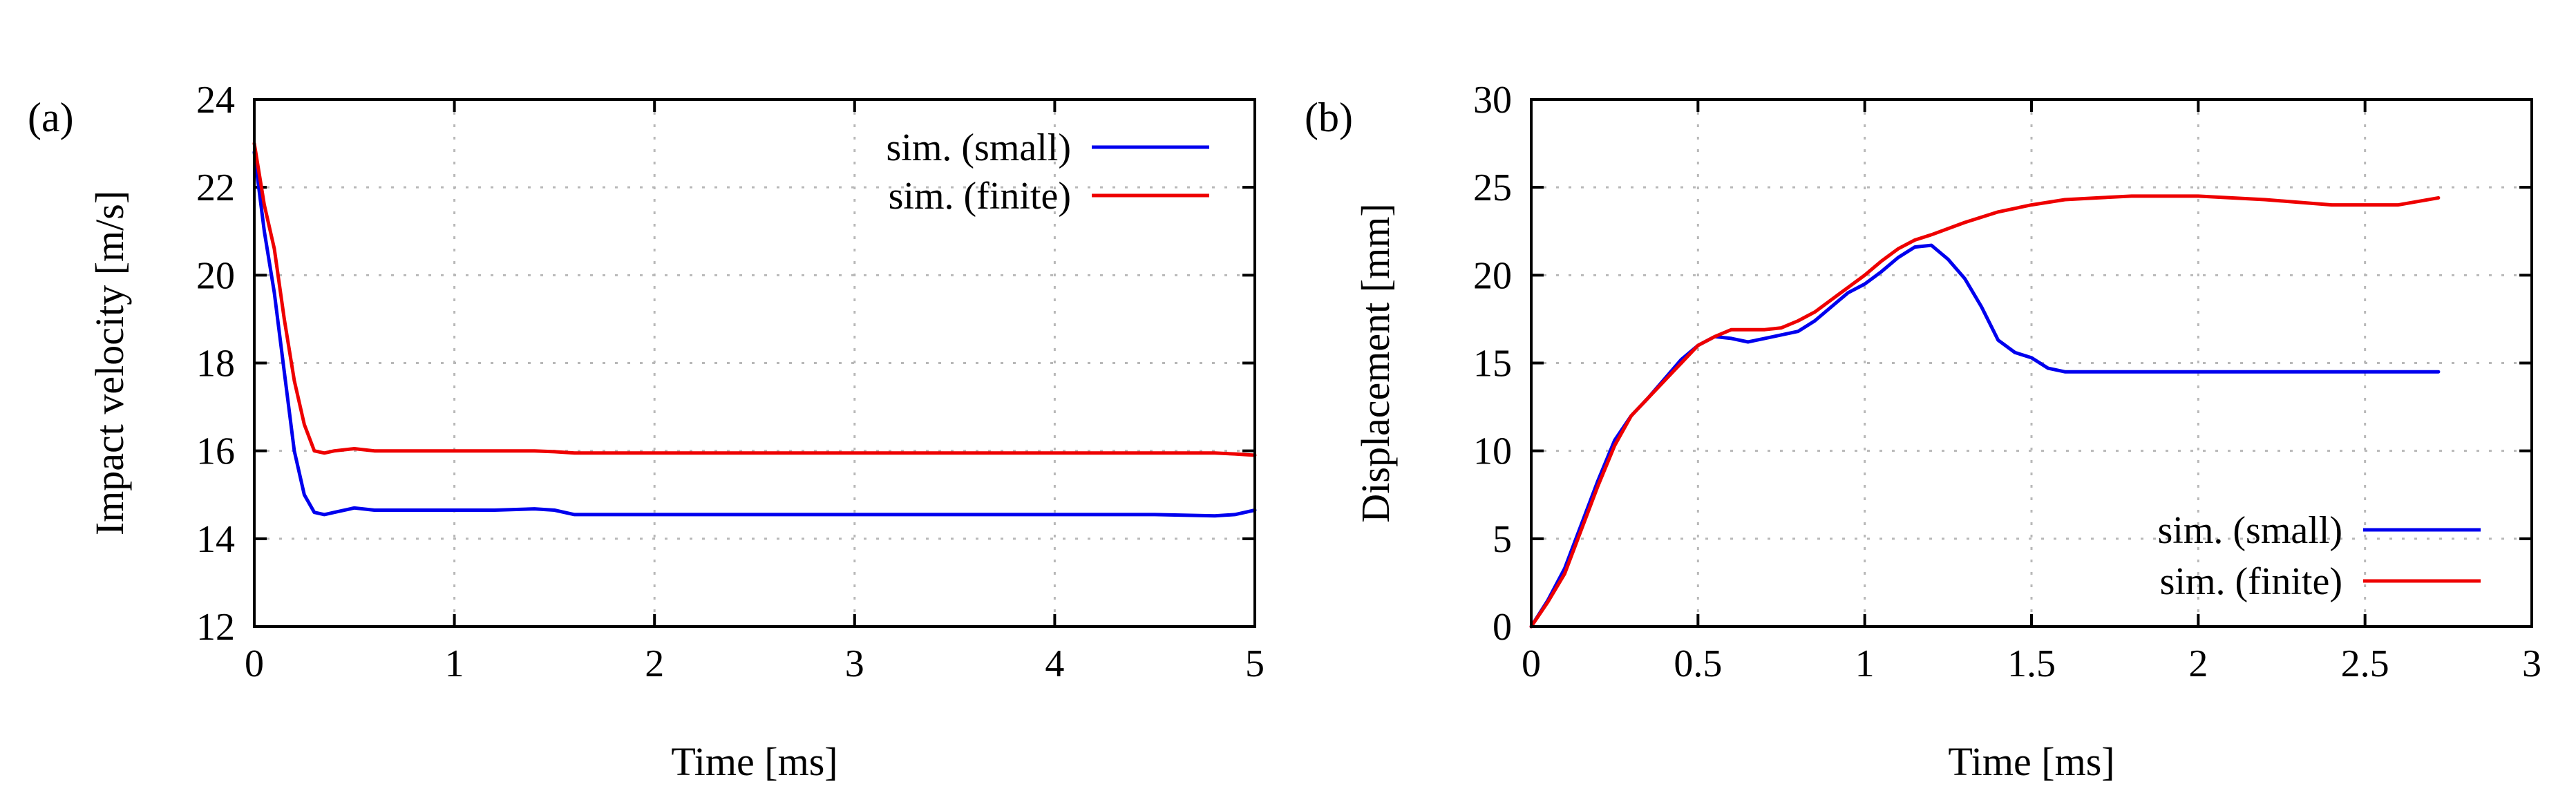 The height and width of the screenshot is (811, 2576). What do you see at coordinates (980, 196) in the screenshot?
I see `a-legend-label-finite: sim. (finite)` at bounding box center [980, 196].